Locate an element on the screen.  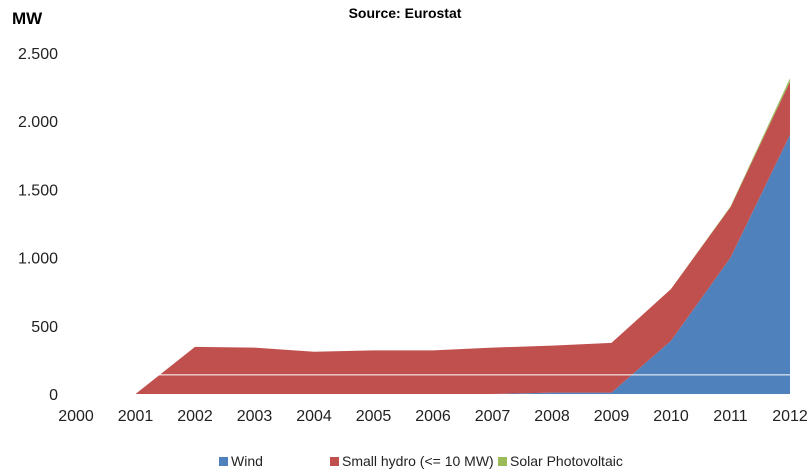
x-tick-label: 2003 is located at coordinates (255, 416).